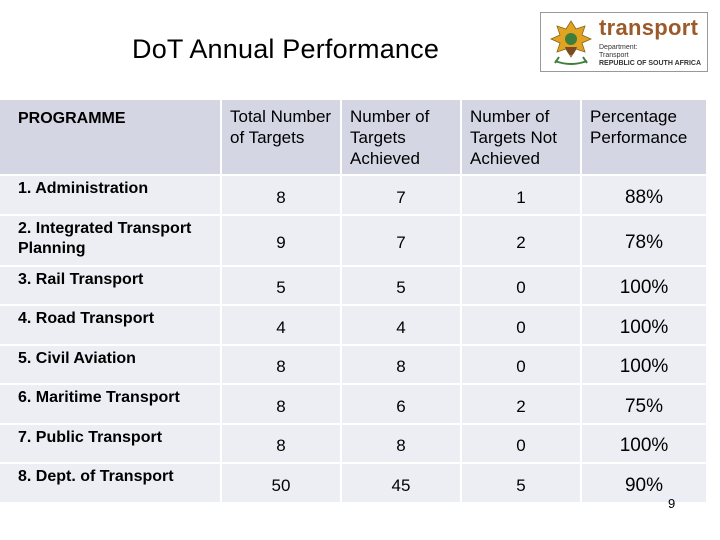 The height and width of the screenshot is (540, 720). What do you see at coordinates (645, 241) in the screenshot?
I see `percentage-cell: 78%` at bounding box center [645, 241].